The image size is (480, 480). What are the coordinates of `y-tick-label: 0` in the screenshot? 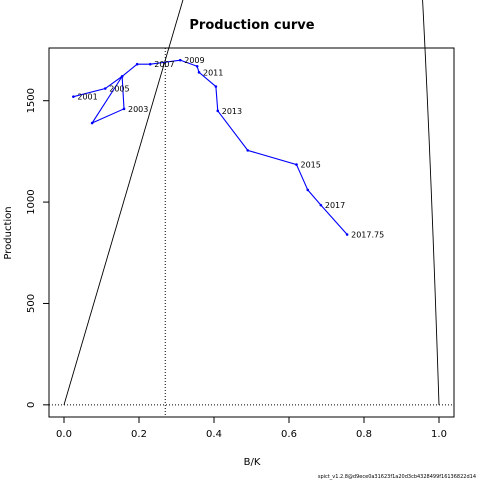 It's located at (31, 405).